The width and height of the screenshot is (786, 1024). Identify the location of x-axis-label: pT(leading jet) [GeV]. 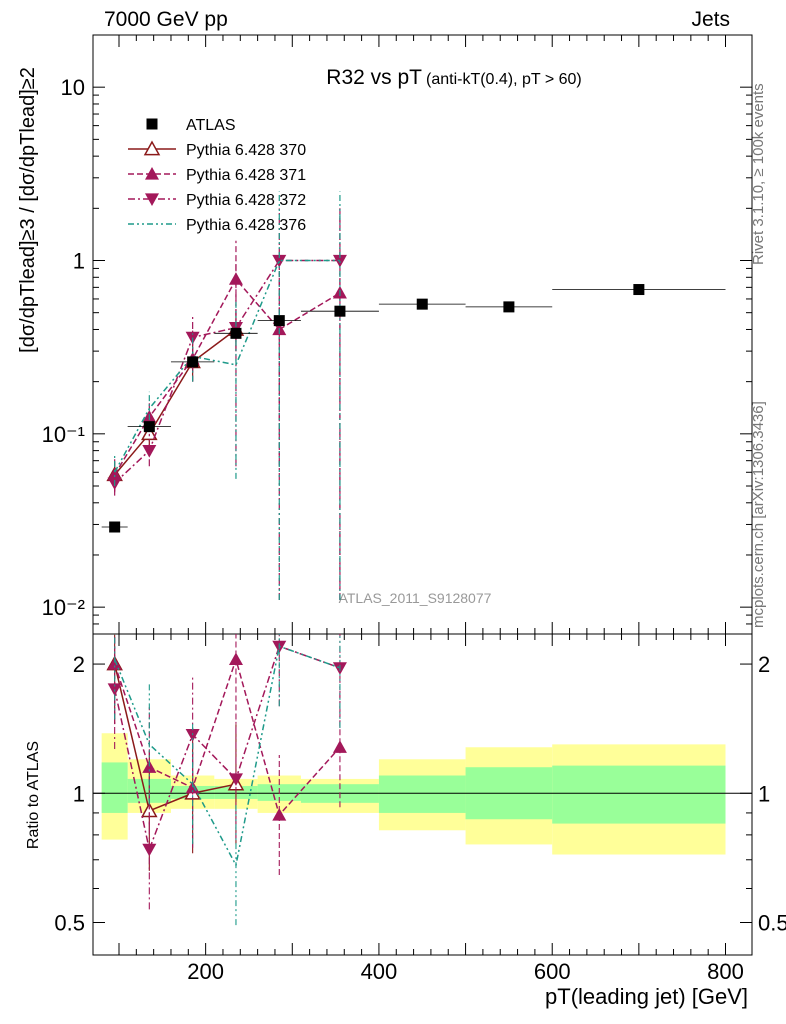
(646, 996).